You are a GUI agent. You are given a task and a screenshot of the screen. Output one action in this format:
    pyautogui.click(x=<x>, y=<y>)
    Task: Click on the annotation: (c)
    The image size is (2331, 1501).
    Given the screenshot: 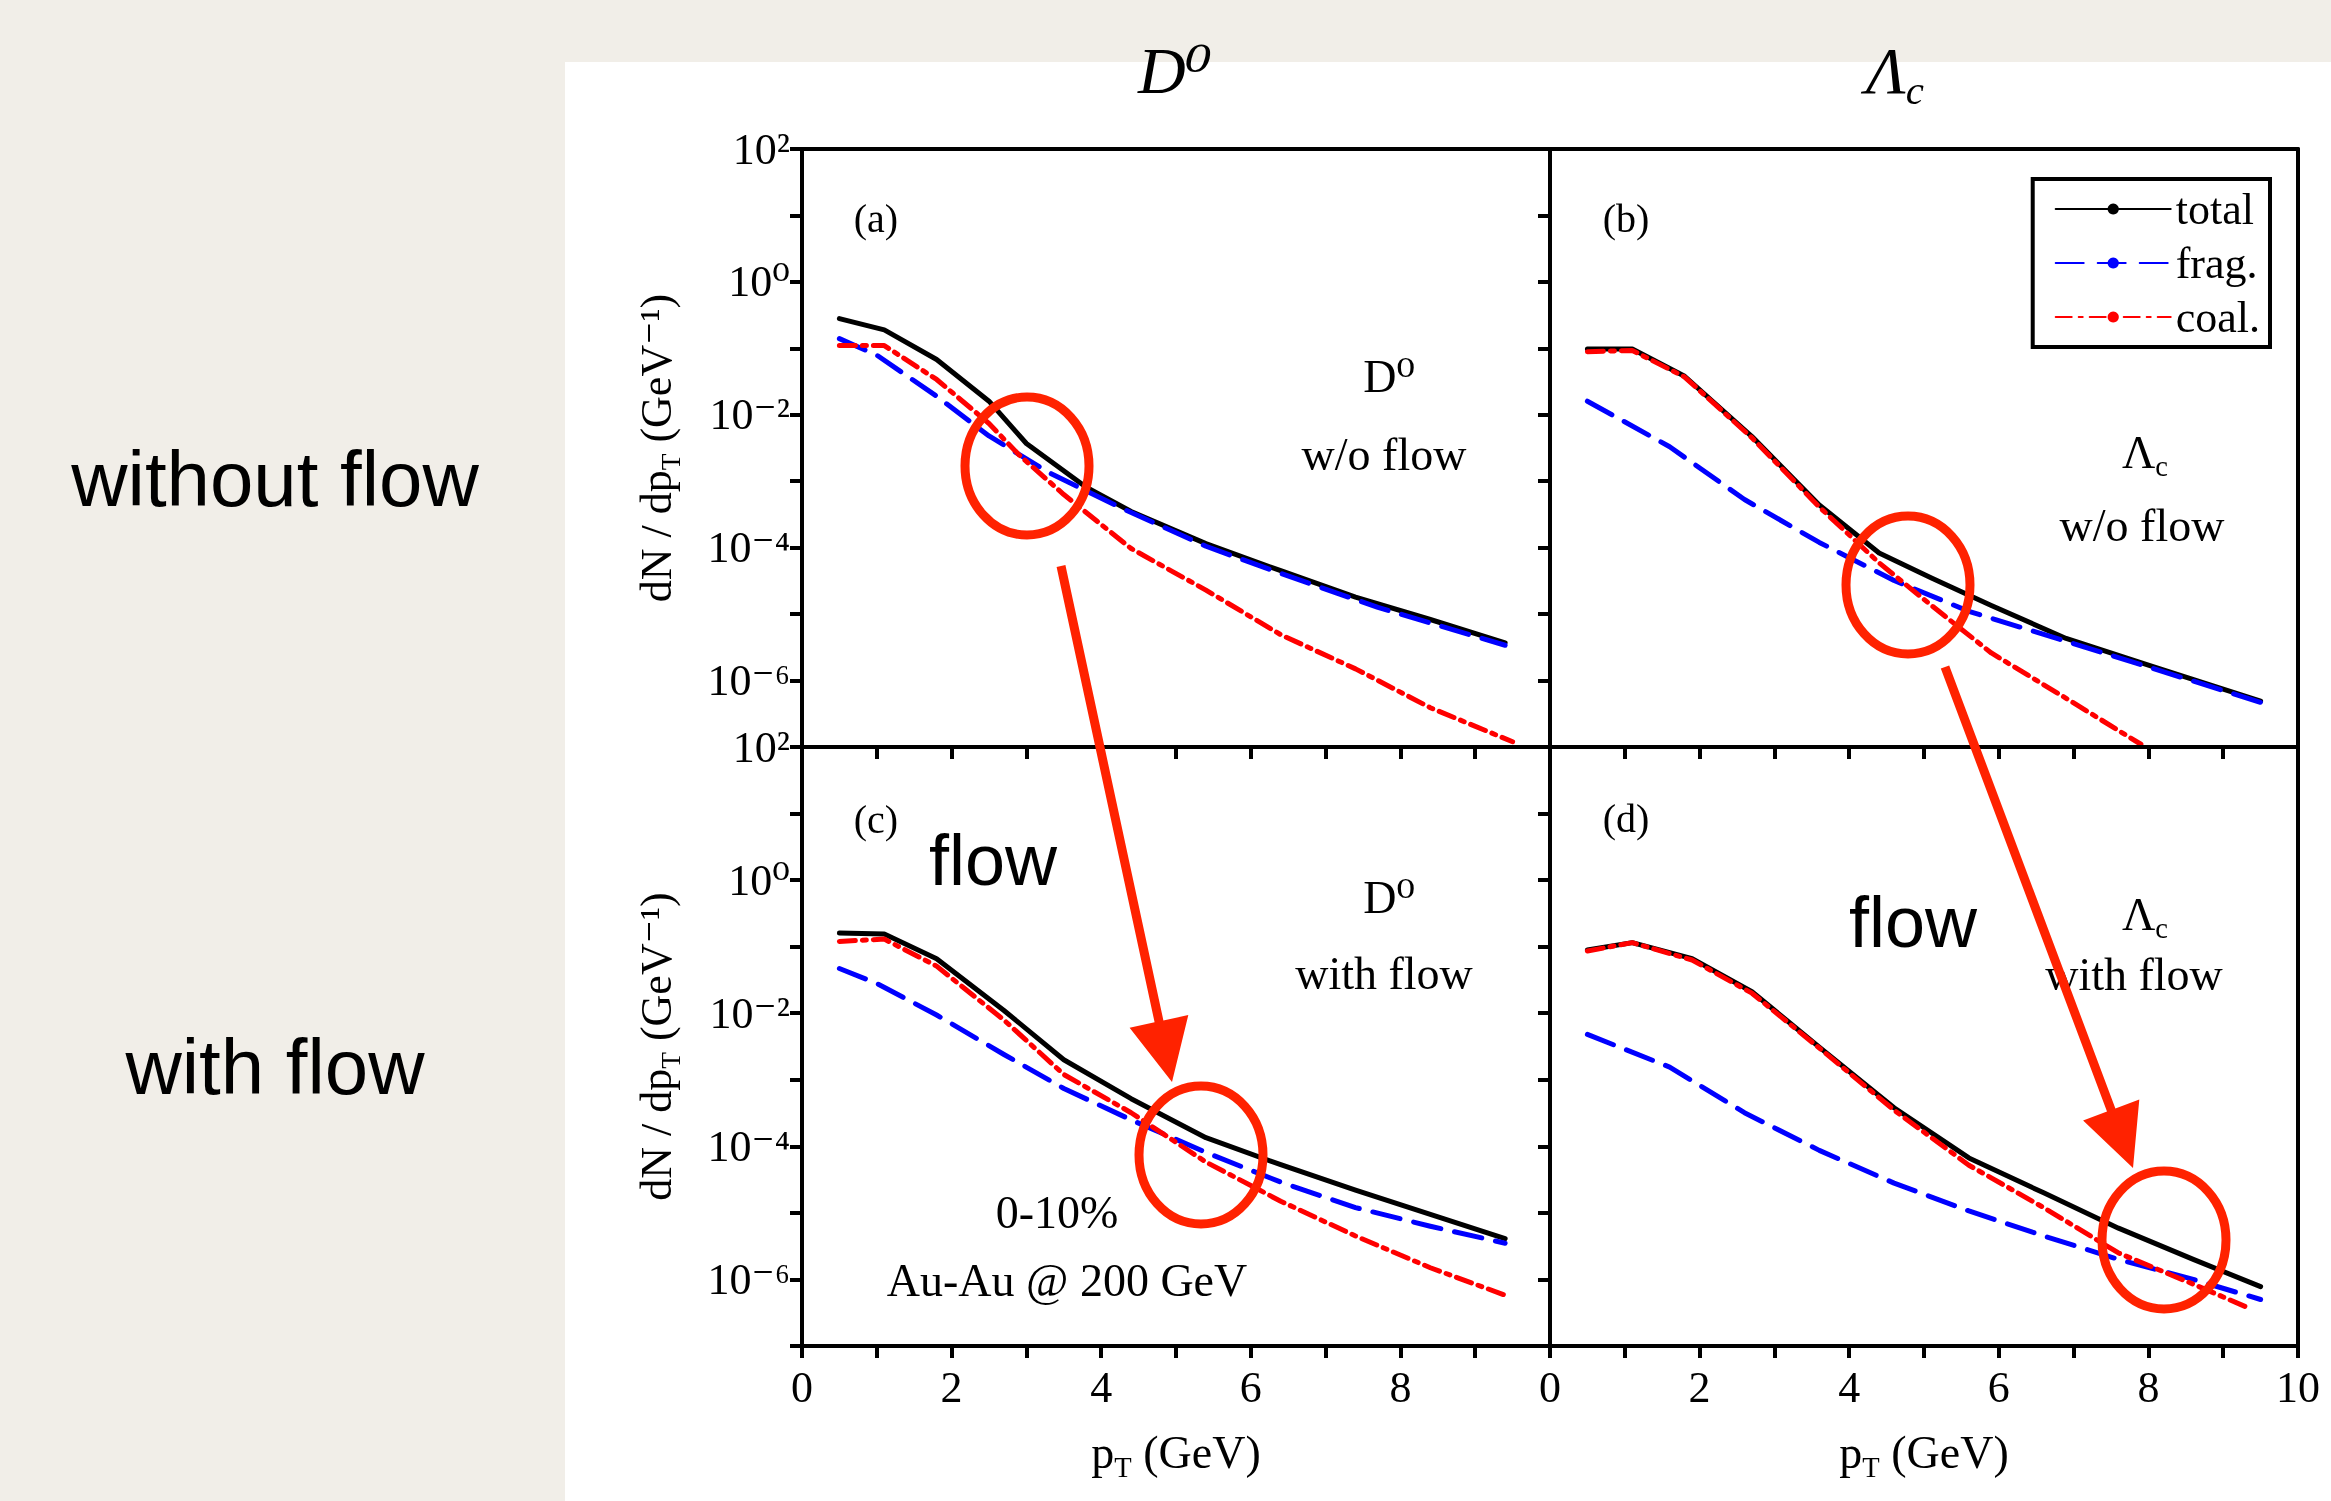 What is the action you would take?
    pyautogui.click(x=876, y=819)
    